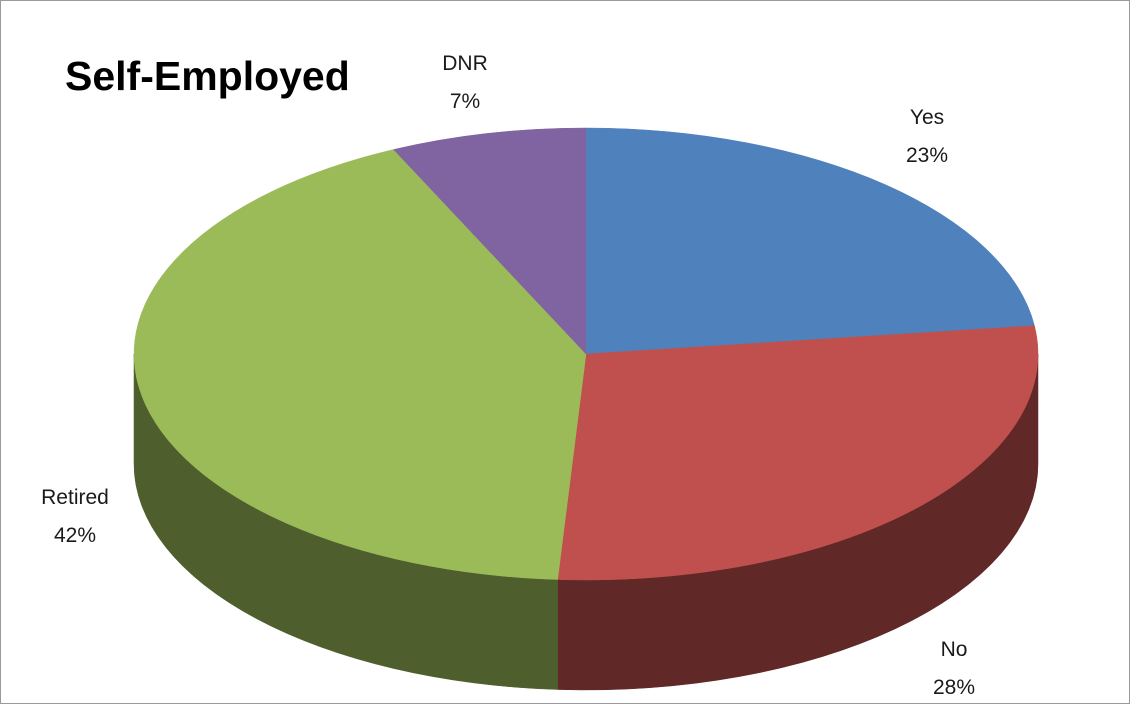  Describe the element at coordinates (954, 687) in the screenshot. I see `data-label-no-value: 28%` at that location.